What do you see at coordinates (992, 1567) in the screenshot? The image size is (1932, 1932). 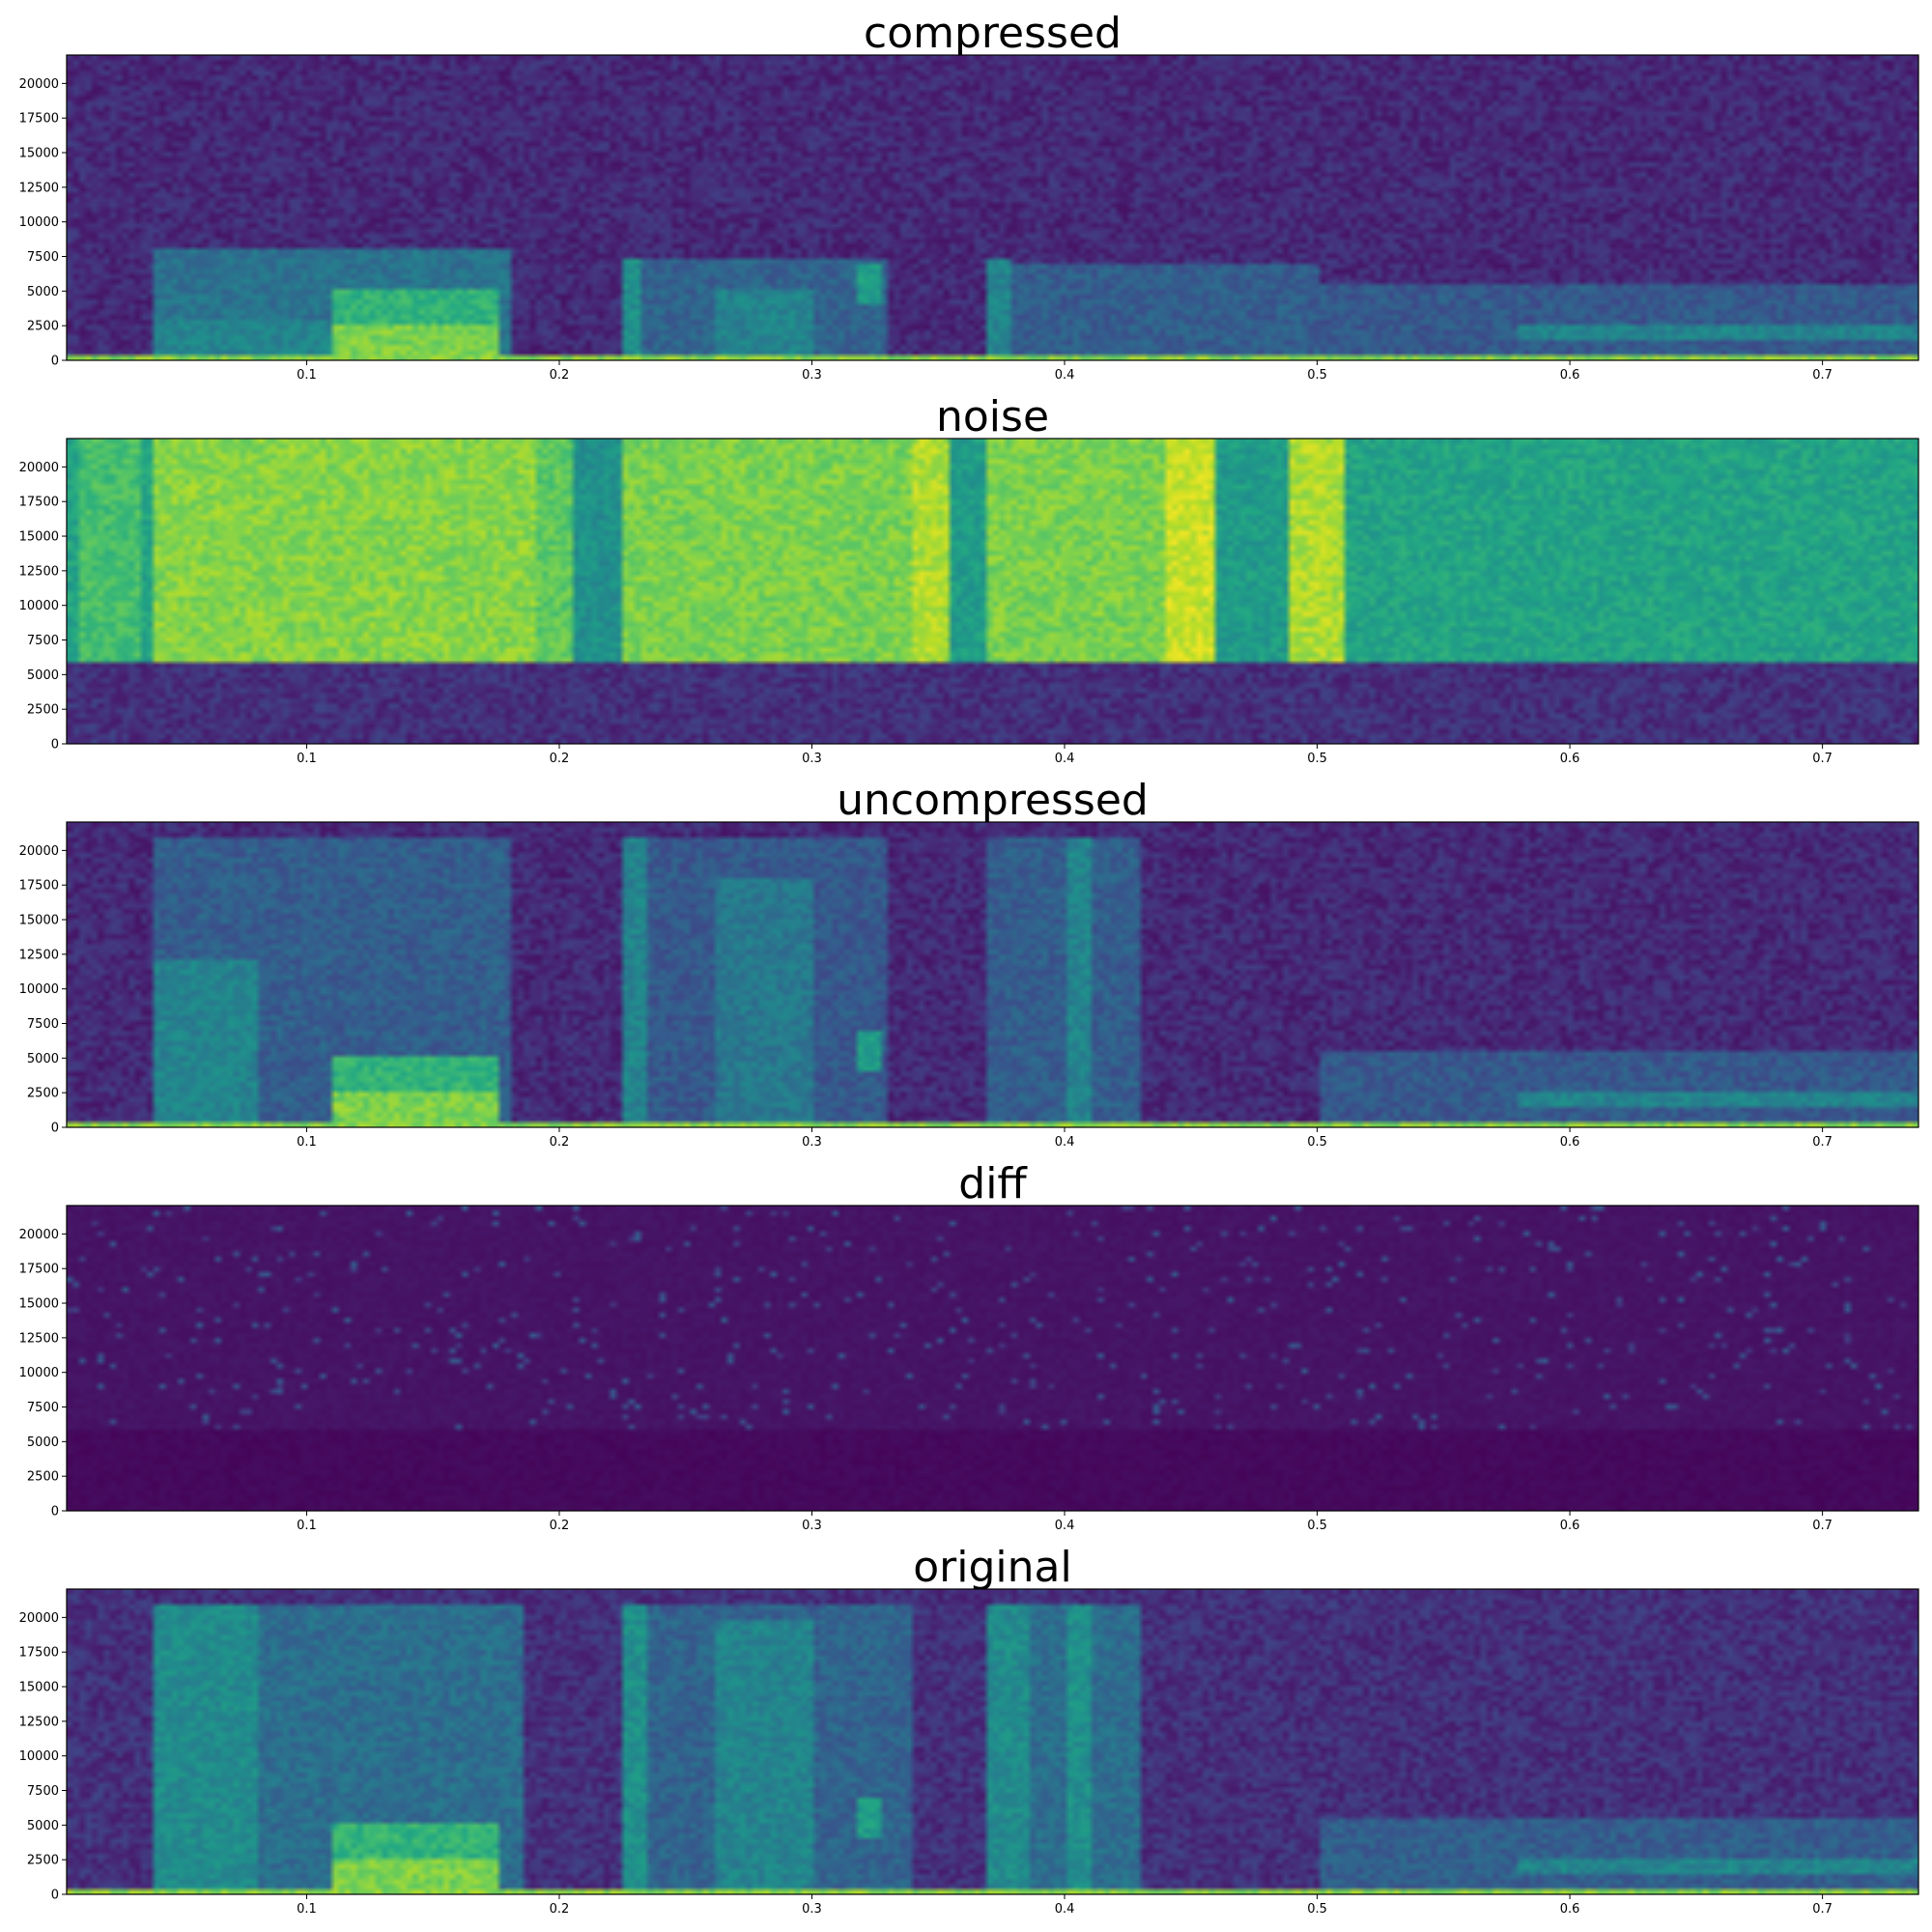 I see `panel-title: original` at bounding box center [992, 1567].